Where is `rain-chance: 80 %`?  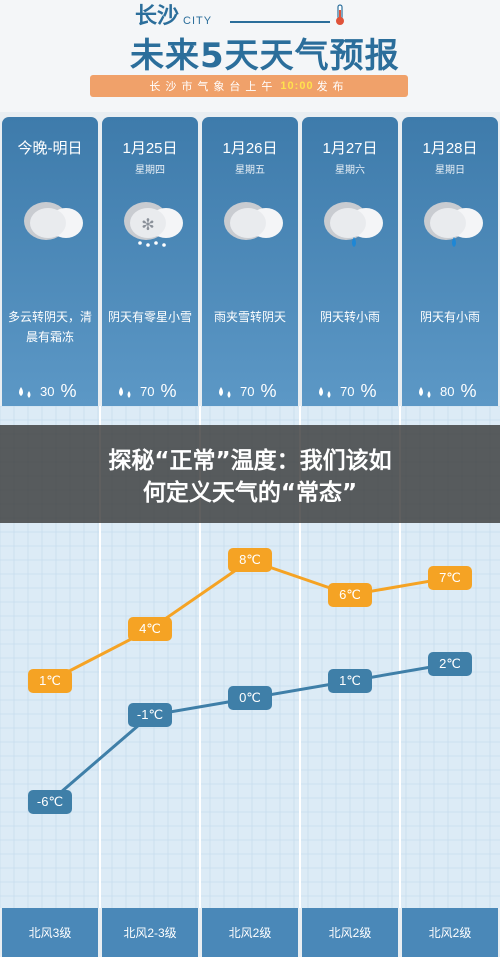
rain-chance: 80 % is located at coordinates (446, 391).